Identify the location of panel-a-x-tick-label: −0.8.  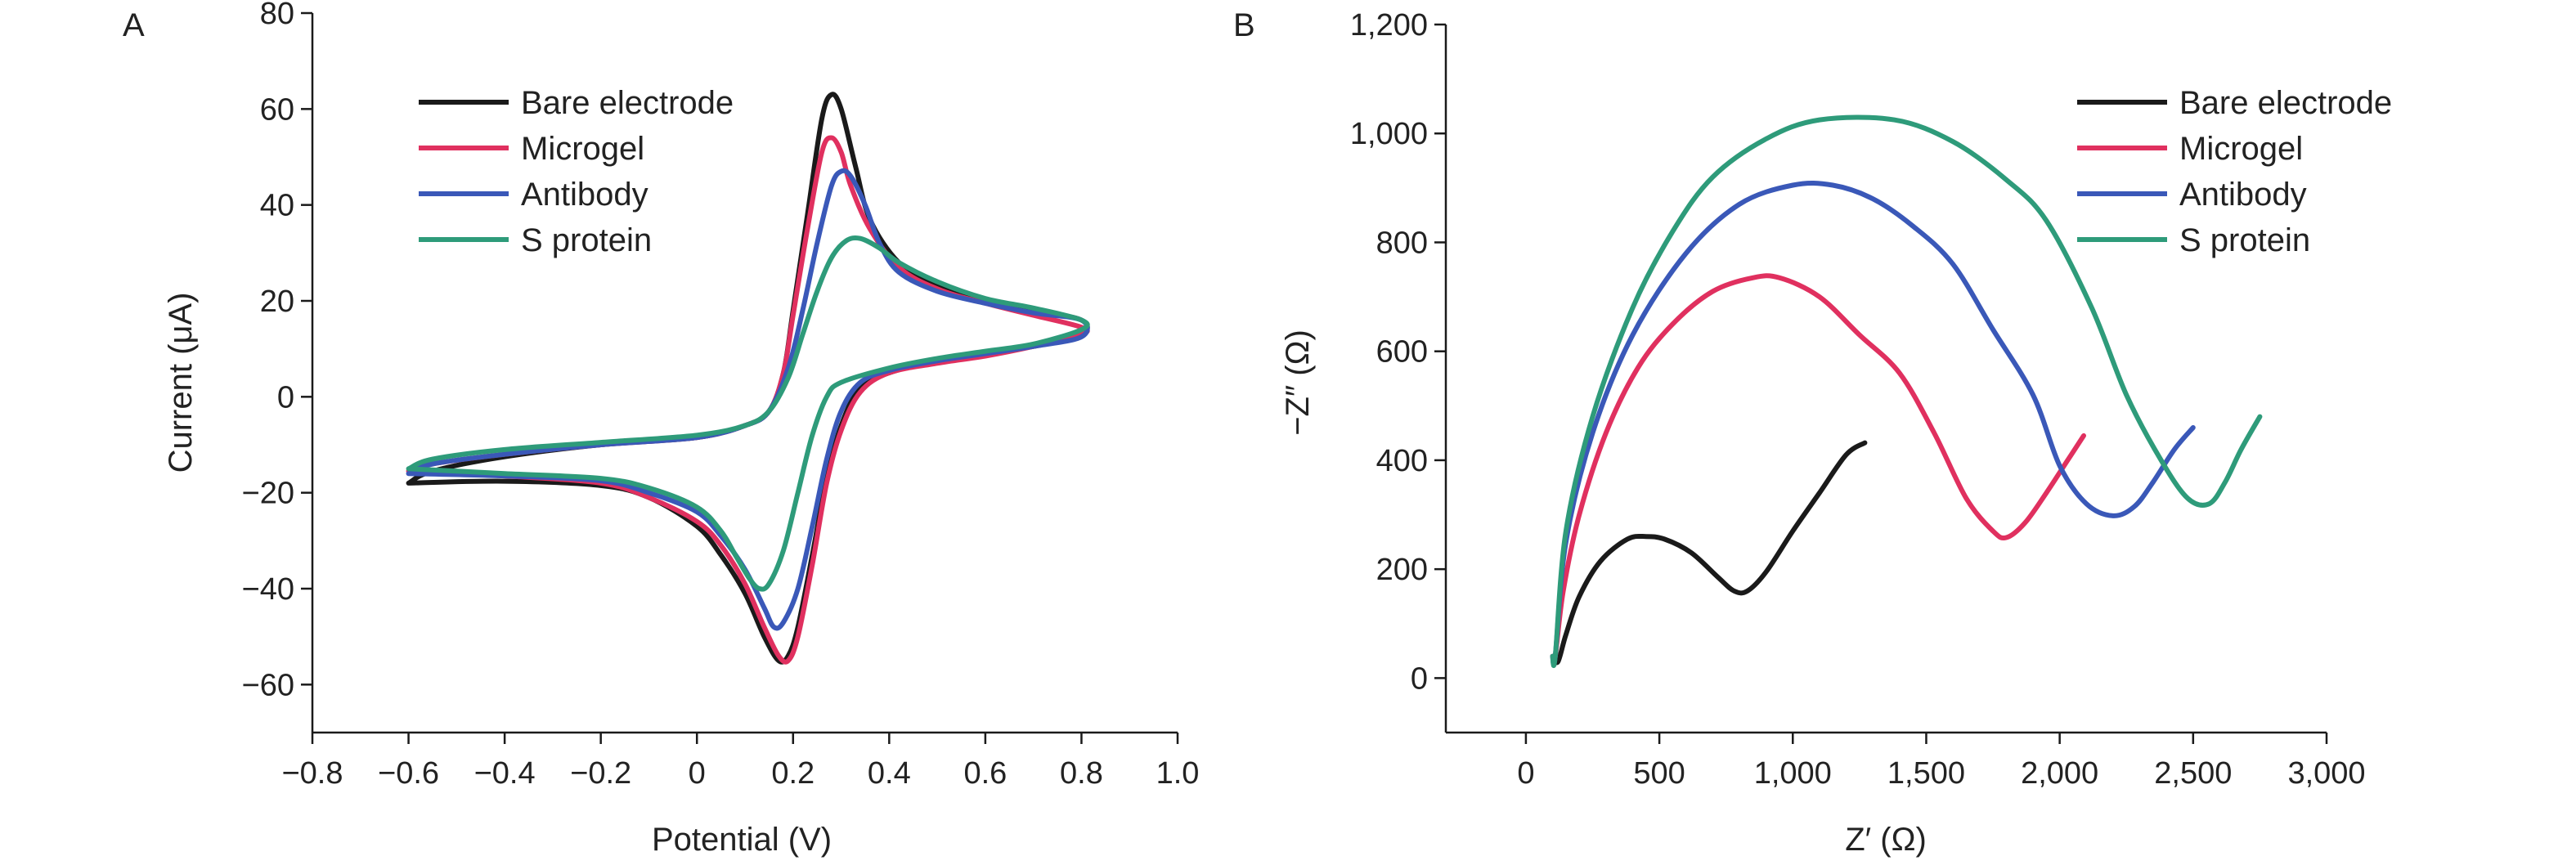
(312, 773).